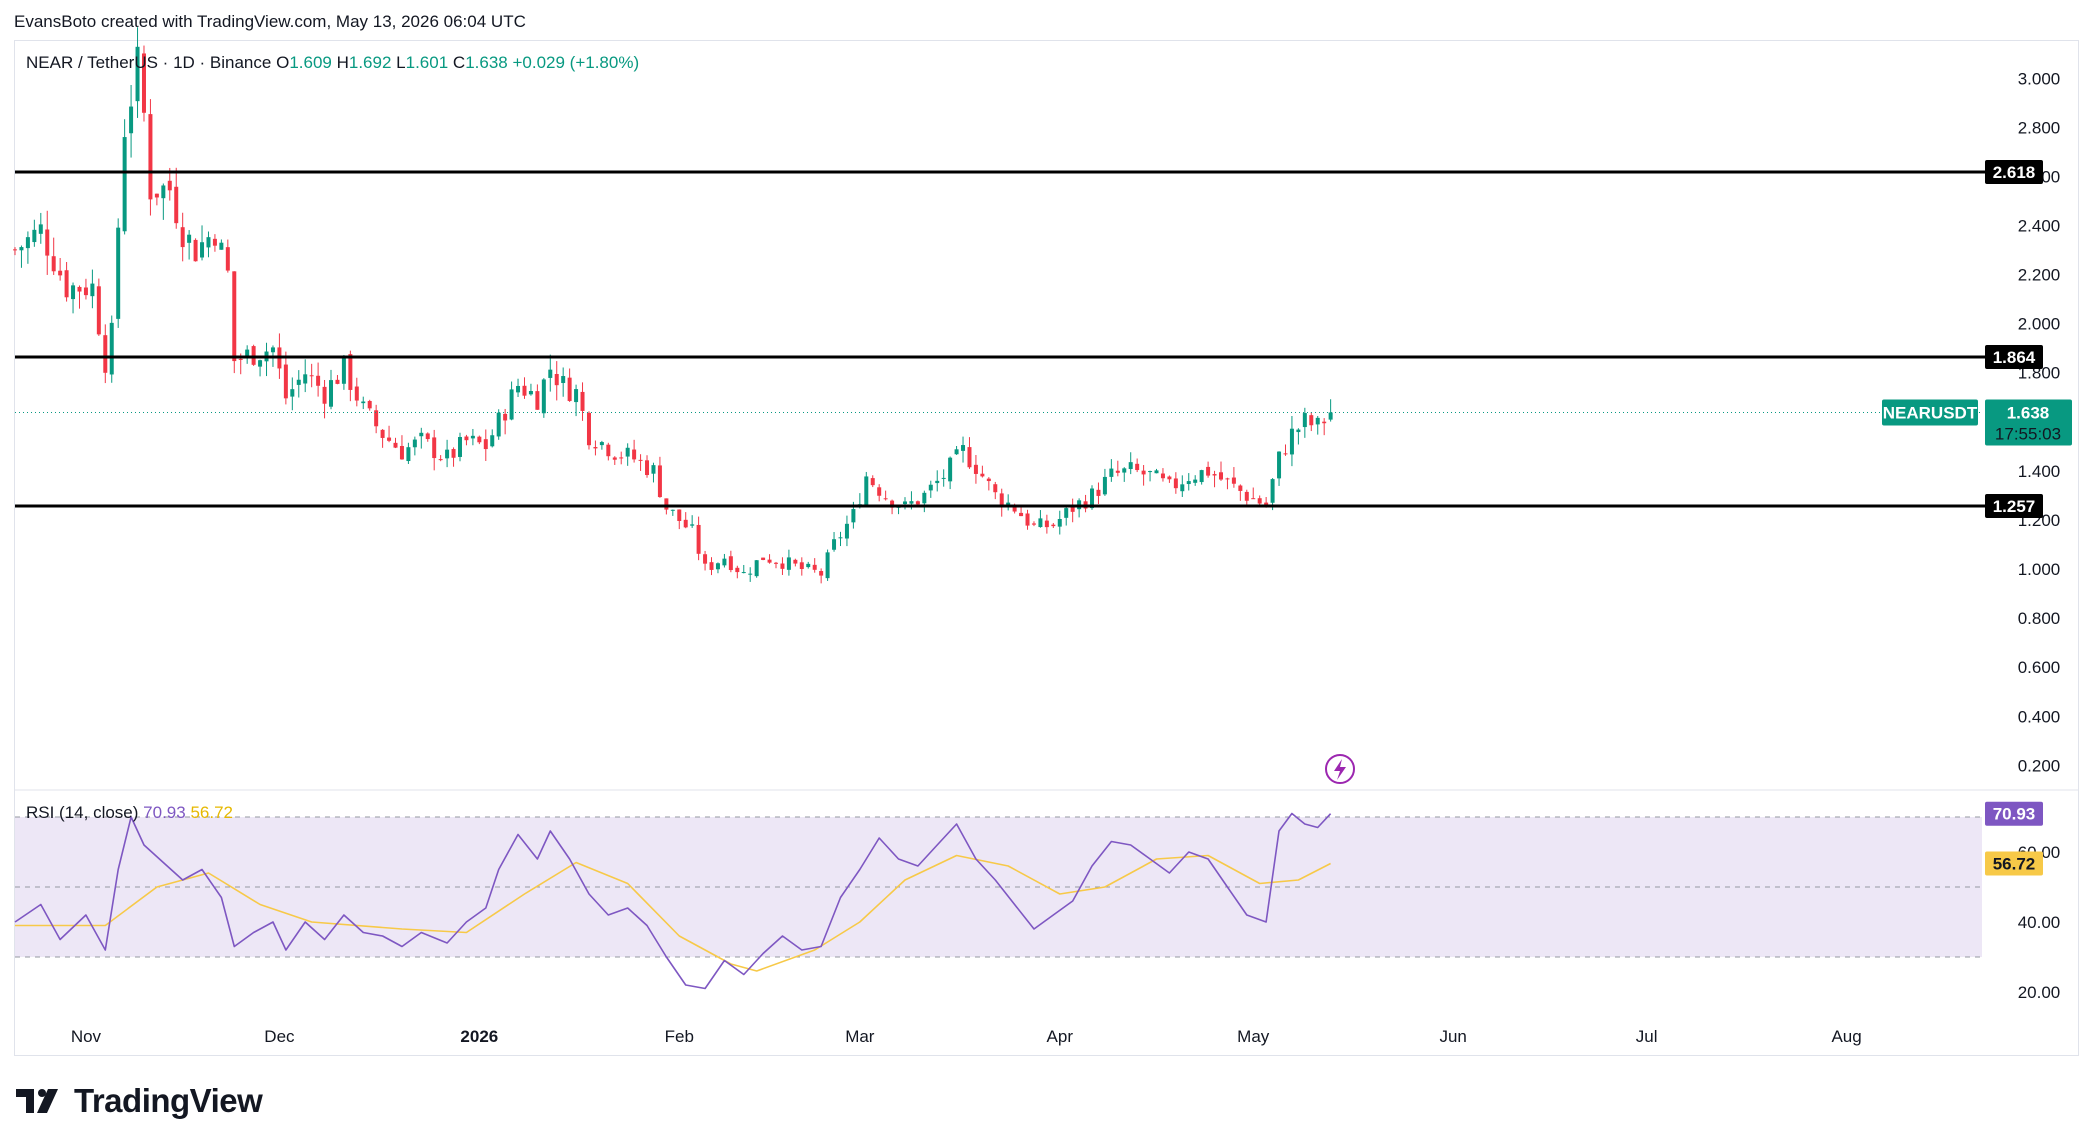  I want to click on tradingview-brand: TradingView, so click(139, 1101).